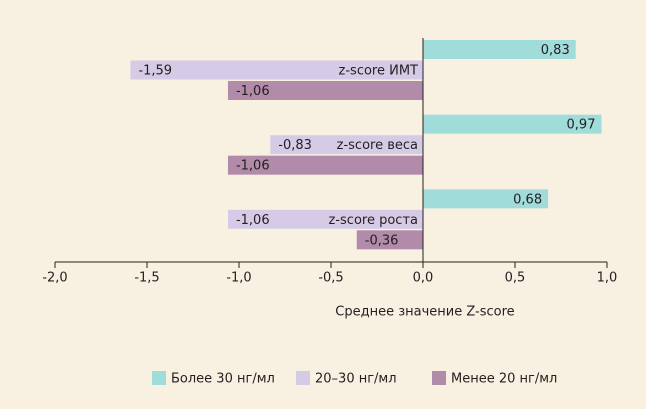 This screenshot has height=409, width=646. Describe the element at coordinates (295, 145) in the screenshot. I see `value-label: -0,83` at that location.